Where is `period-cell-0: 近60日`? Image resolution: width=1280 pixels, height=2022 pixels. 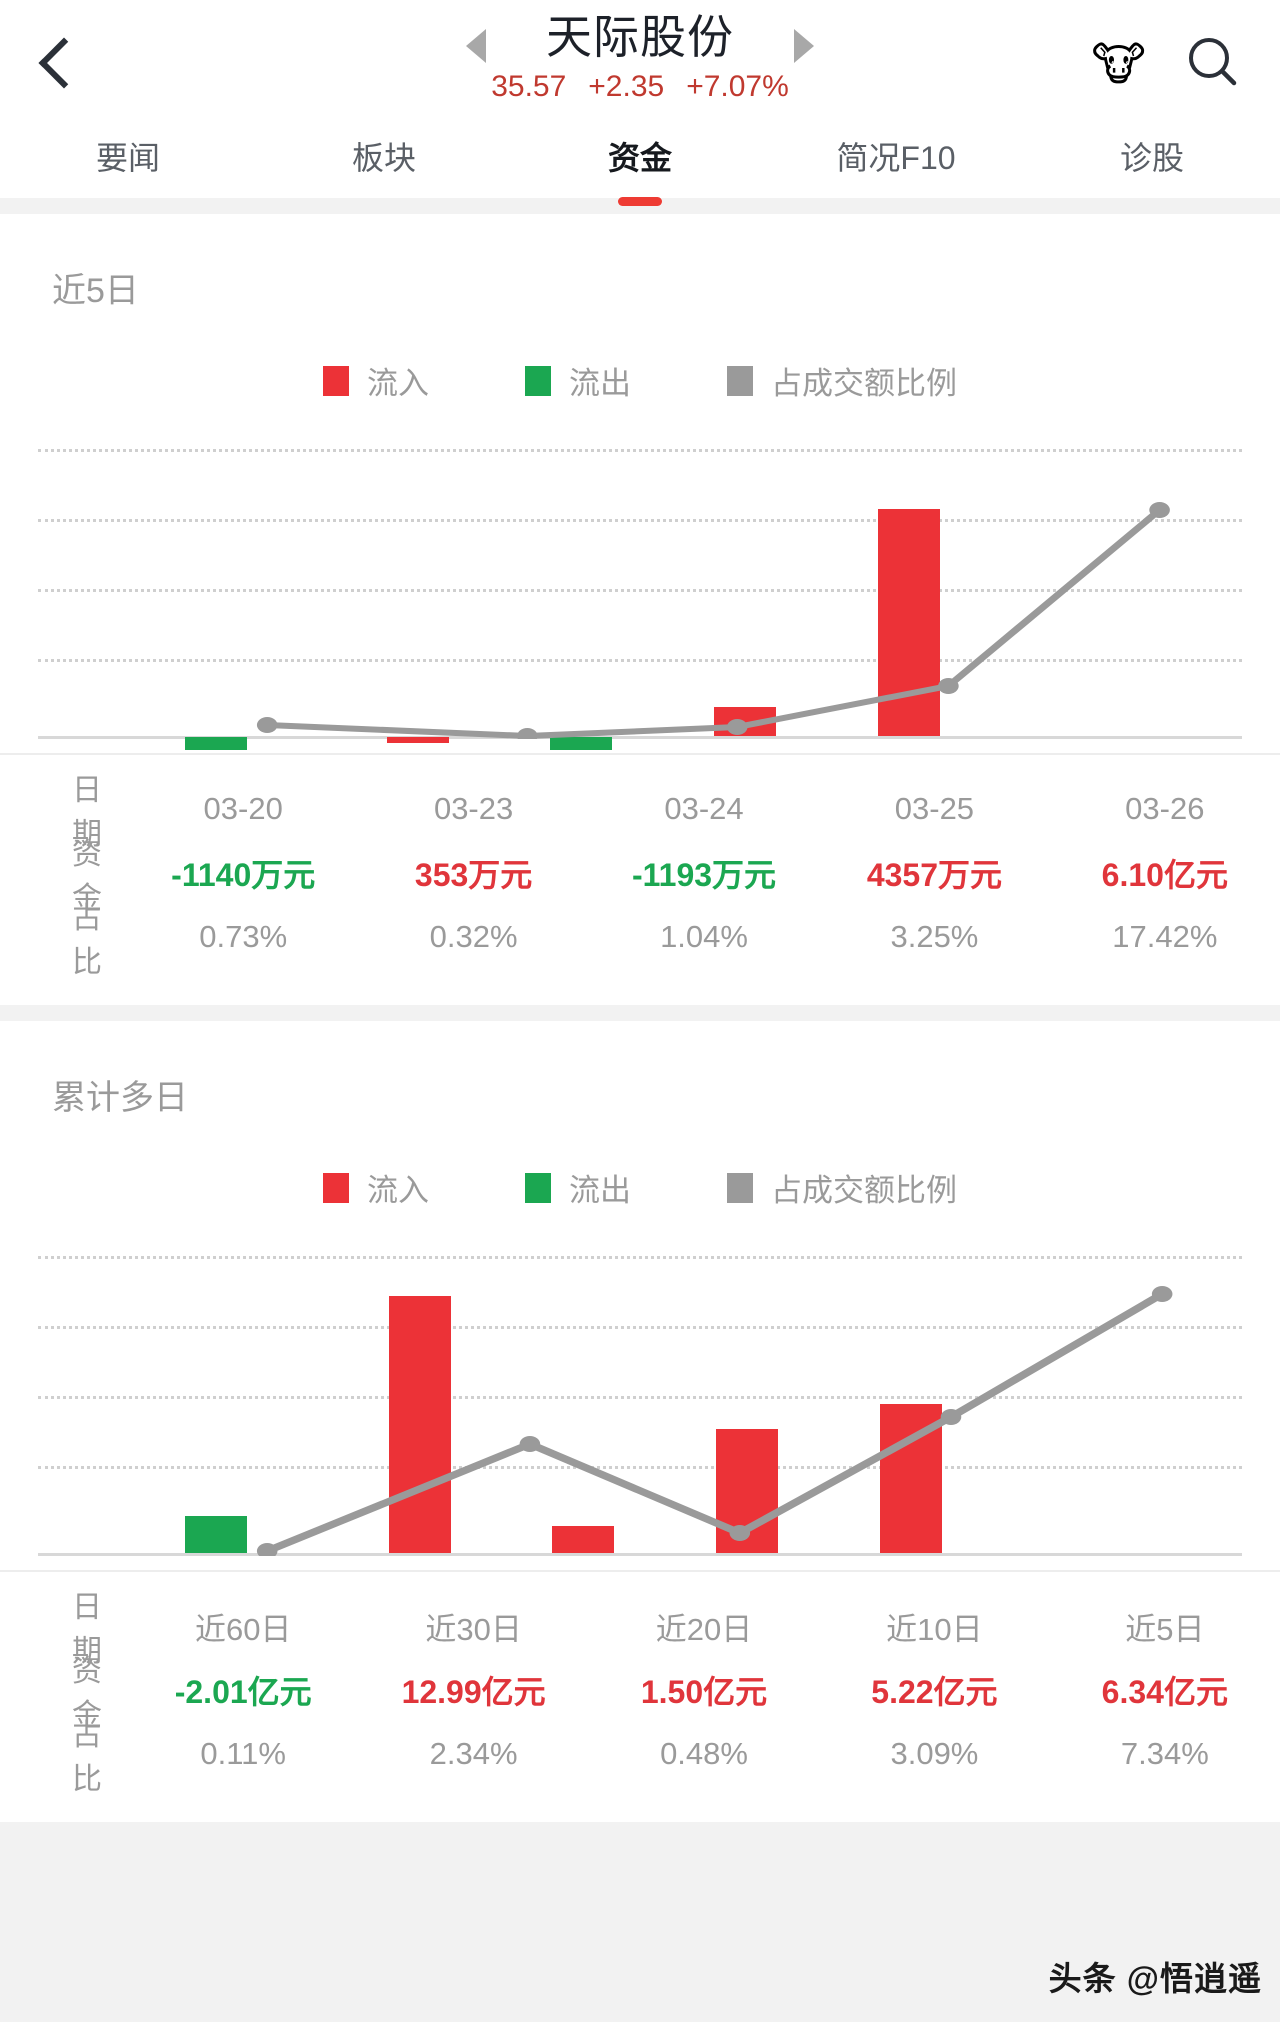 period-cell-0: 近60日 is located at coordinates (243, 1629).